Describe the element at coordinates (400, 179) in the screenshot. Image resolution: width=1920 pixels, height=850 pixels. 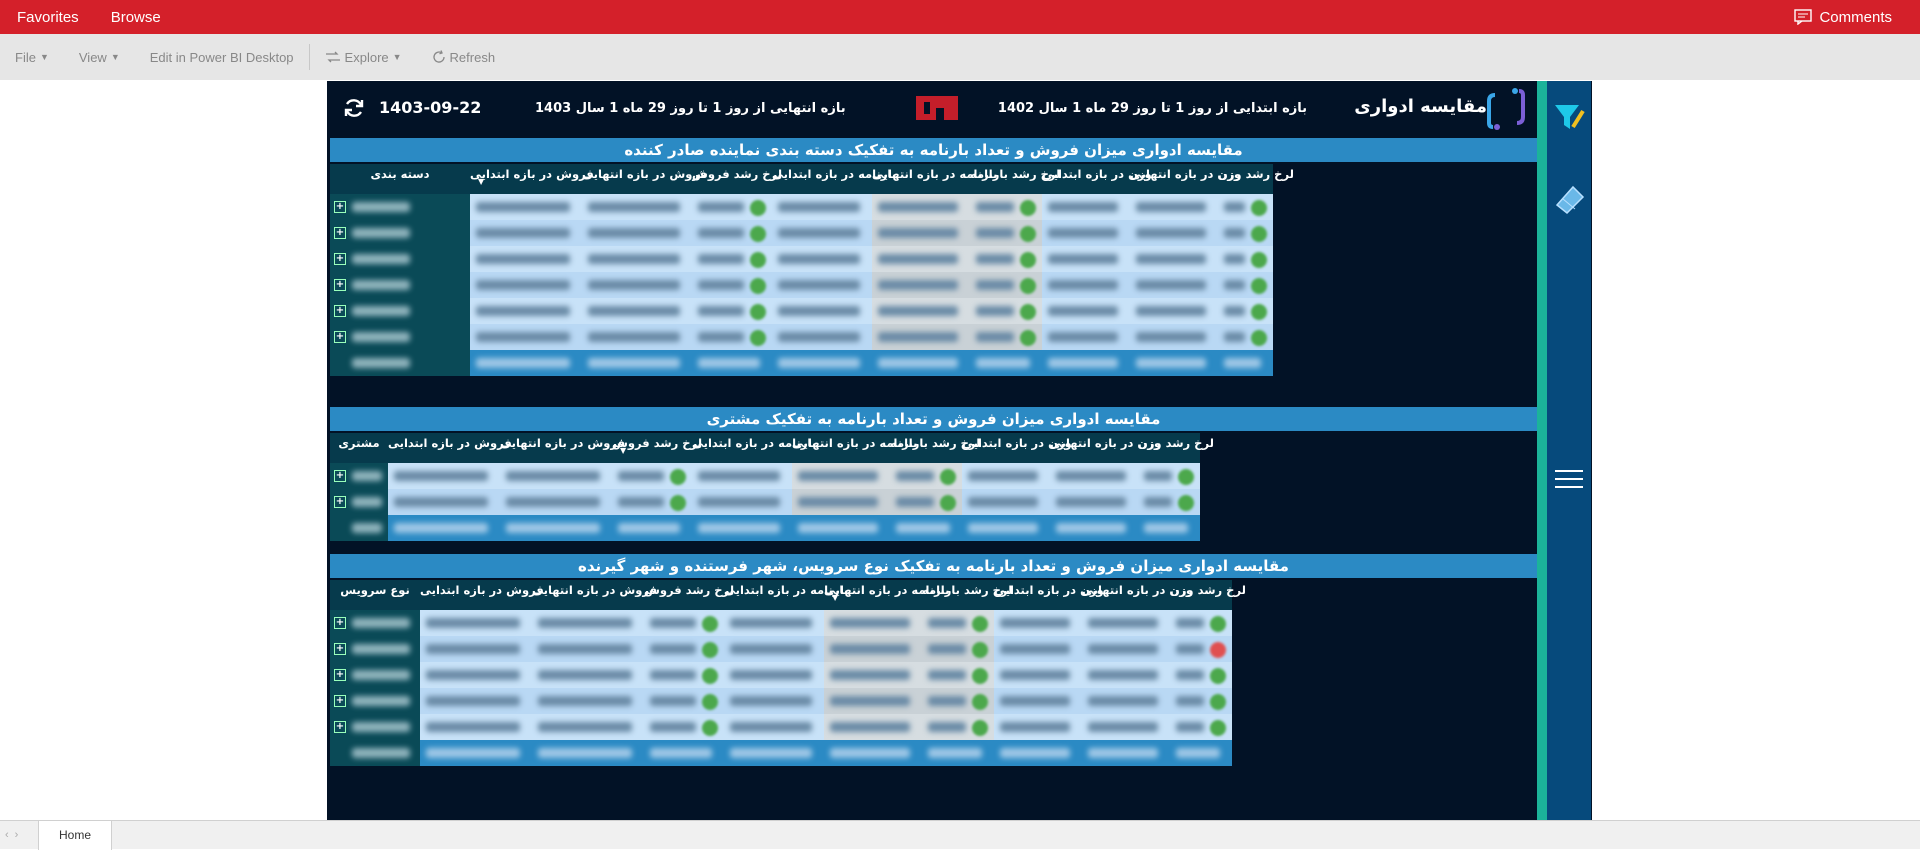
I see `column-header: دسته بندی` at that location.